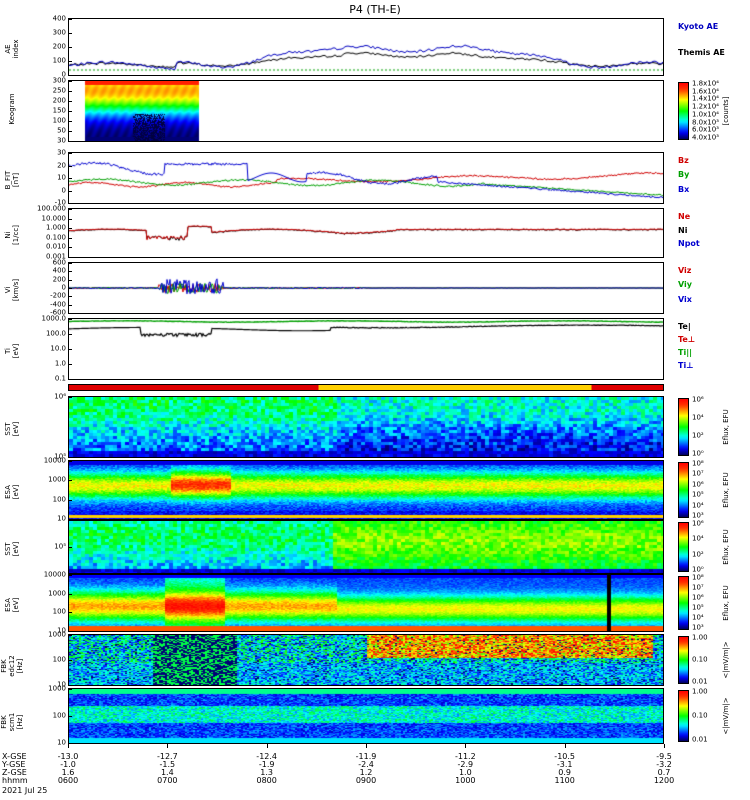  What do you see at coordinates (726, 111) in the screenshot?
I see `colorbar-label: [counts]` at bounding box center [726, 111].